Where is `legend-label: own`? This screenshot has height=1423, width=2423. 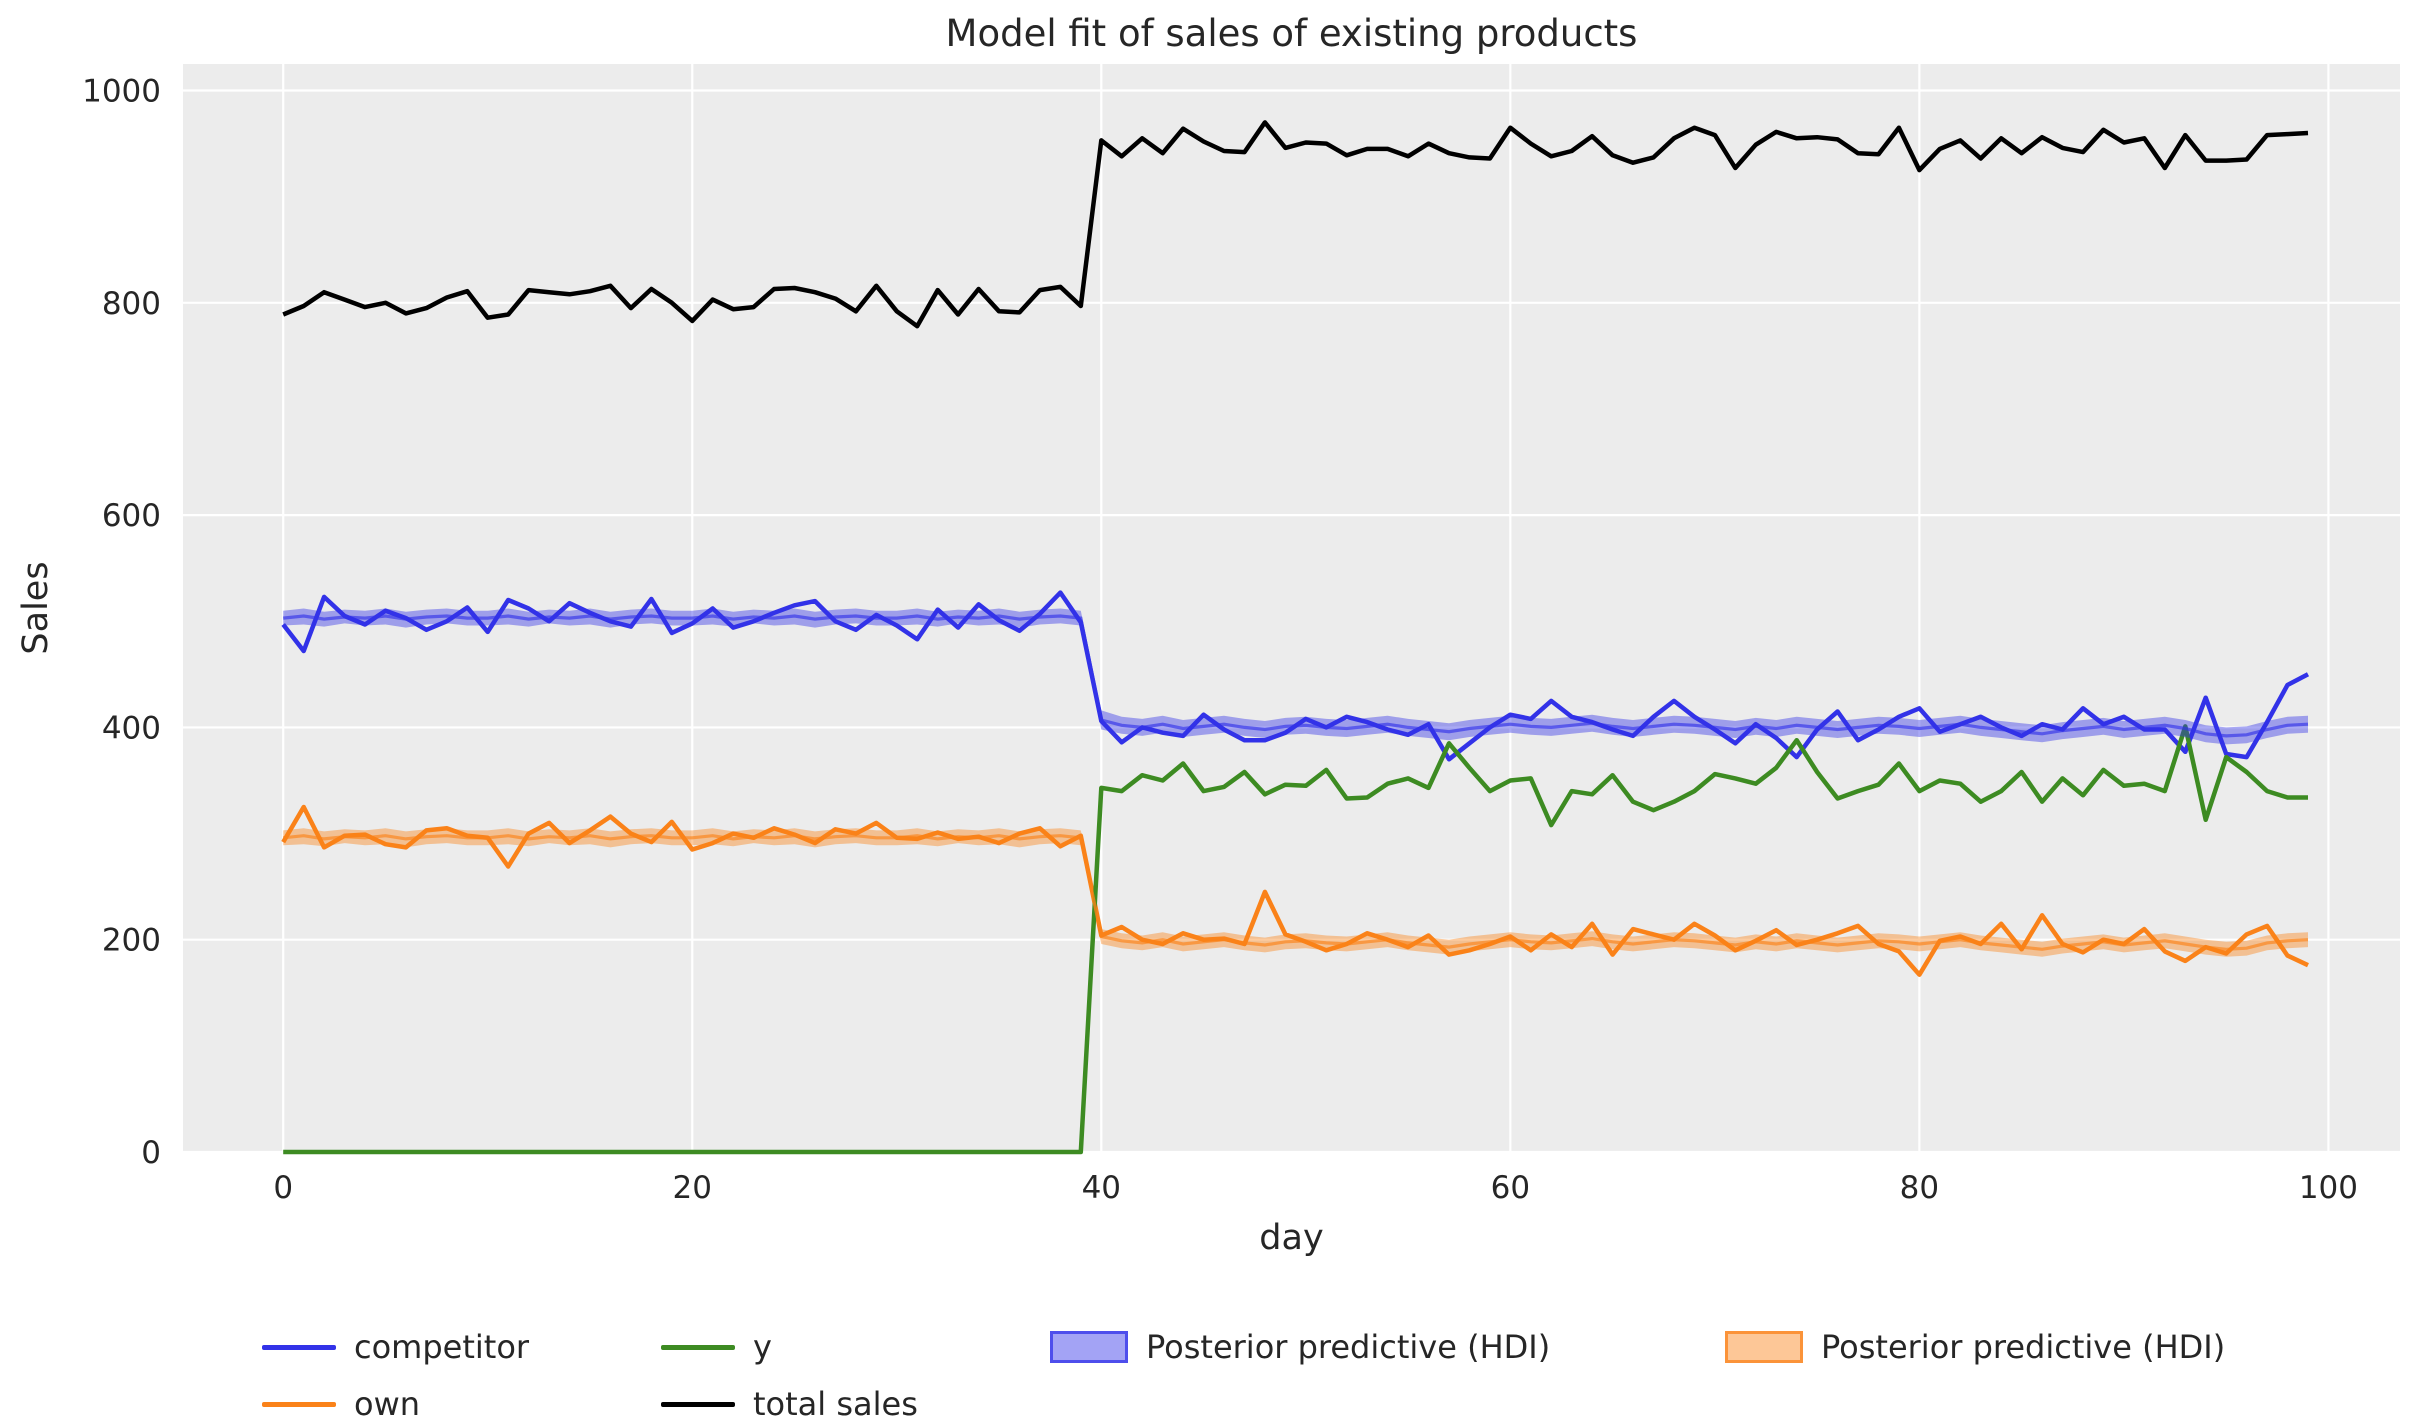 legend-label: own is located at coordinates (387, 1404).